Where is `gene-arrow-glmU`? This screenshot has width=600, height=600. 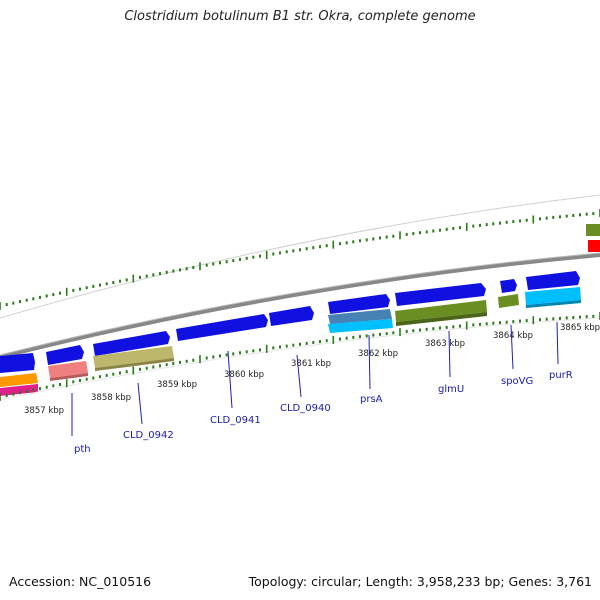 gene-arrow-glmU is located at coordinates (440, 294).